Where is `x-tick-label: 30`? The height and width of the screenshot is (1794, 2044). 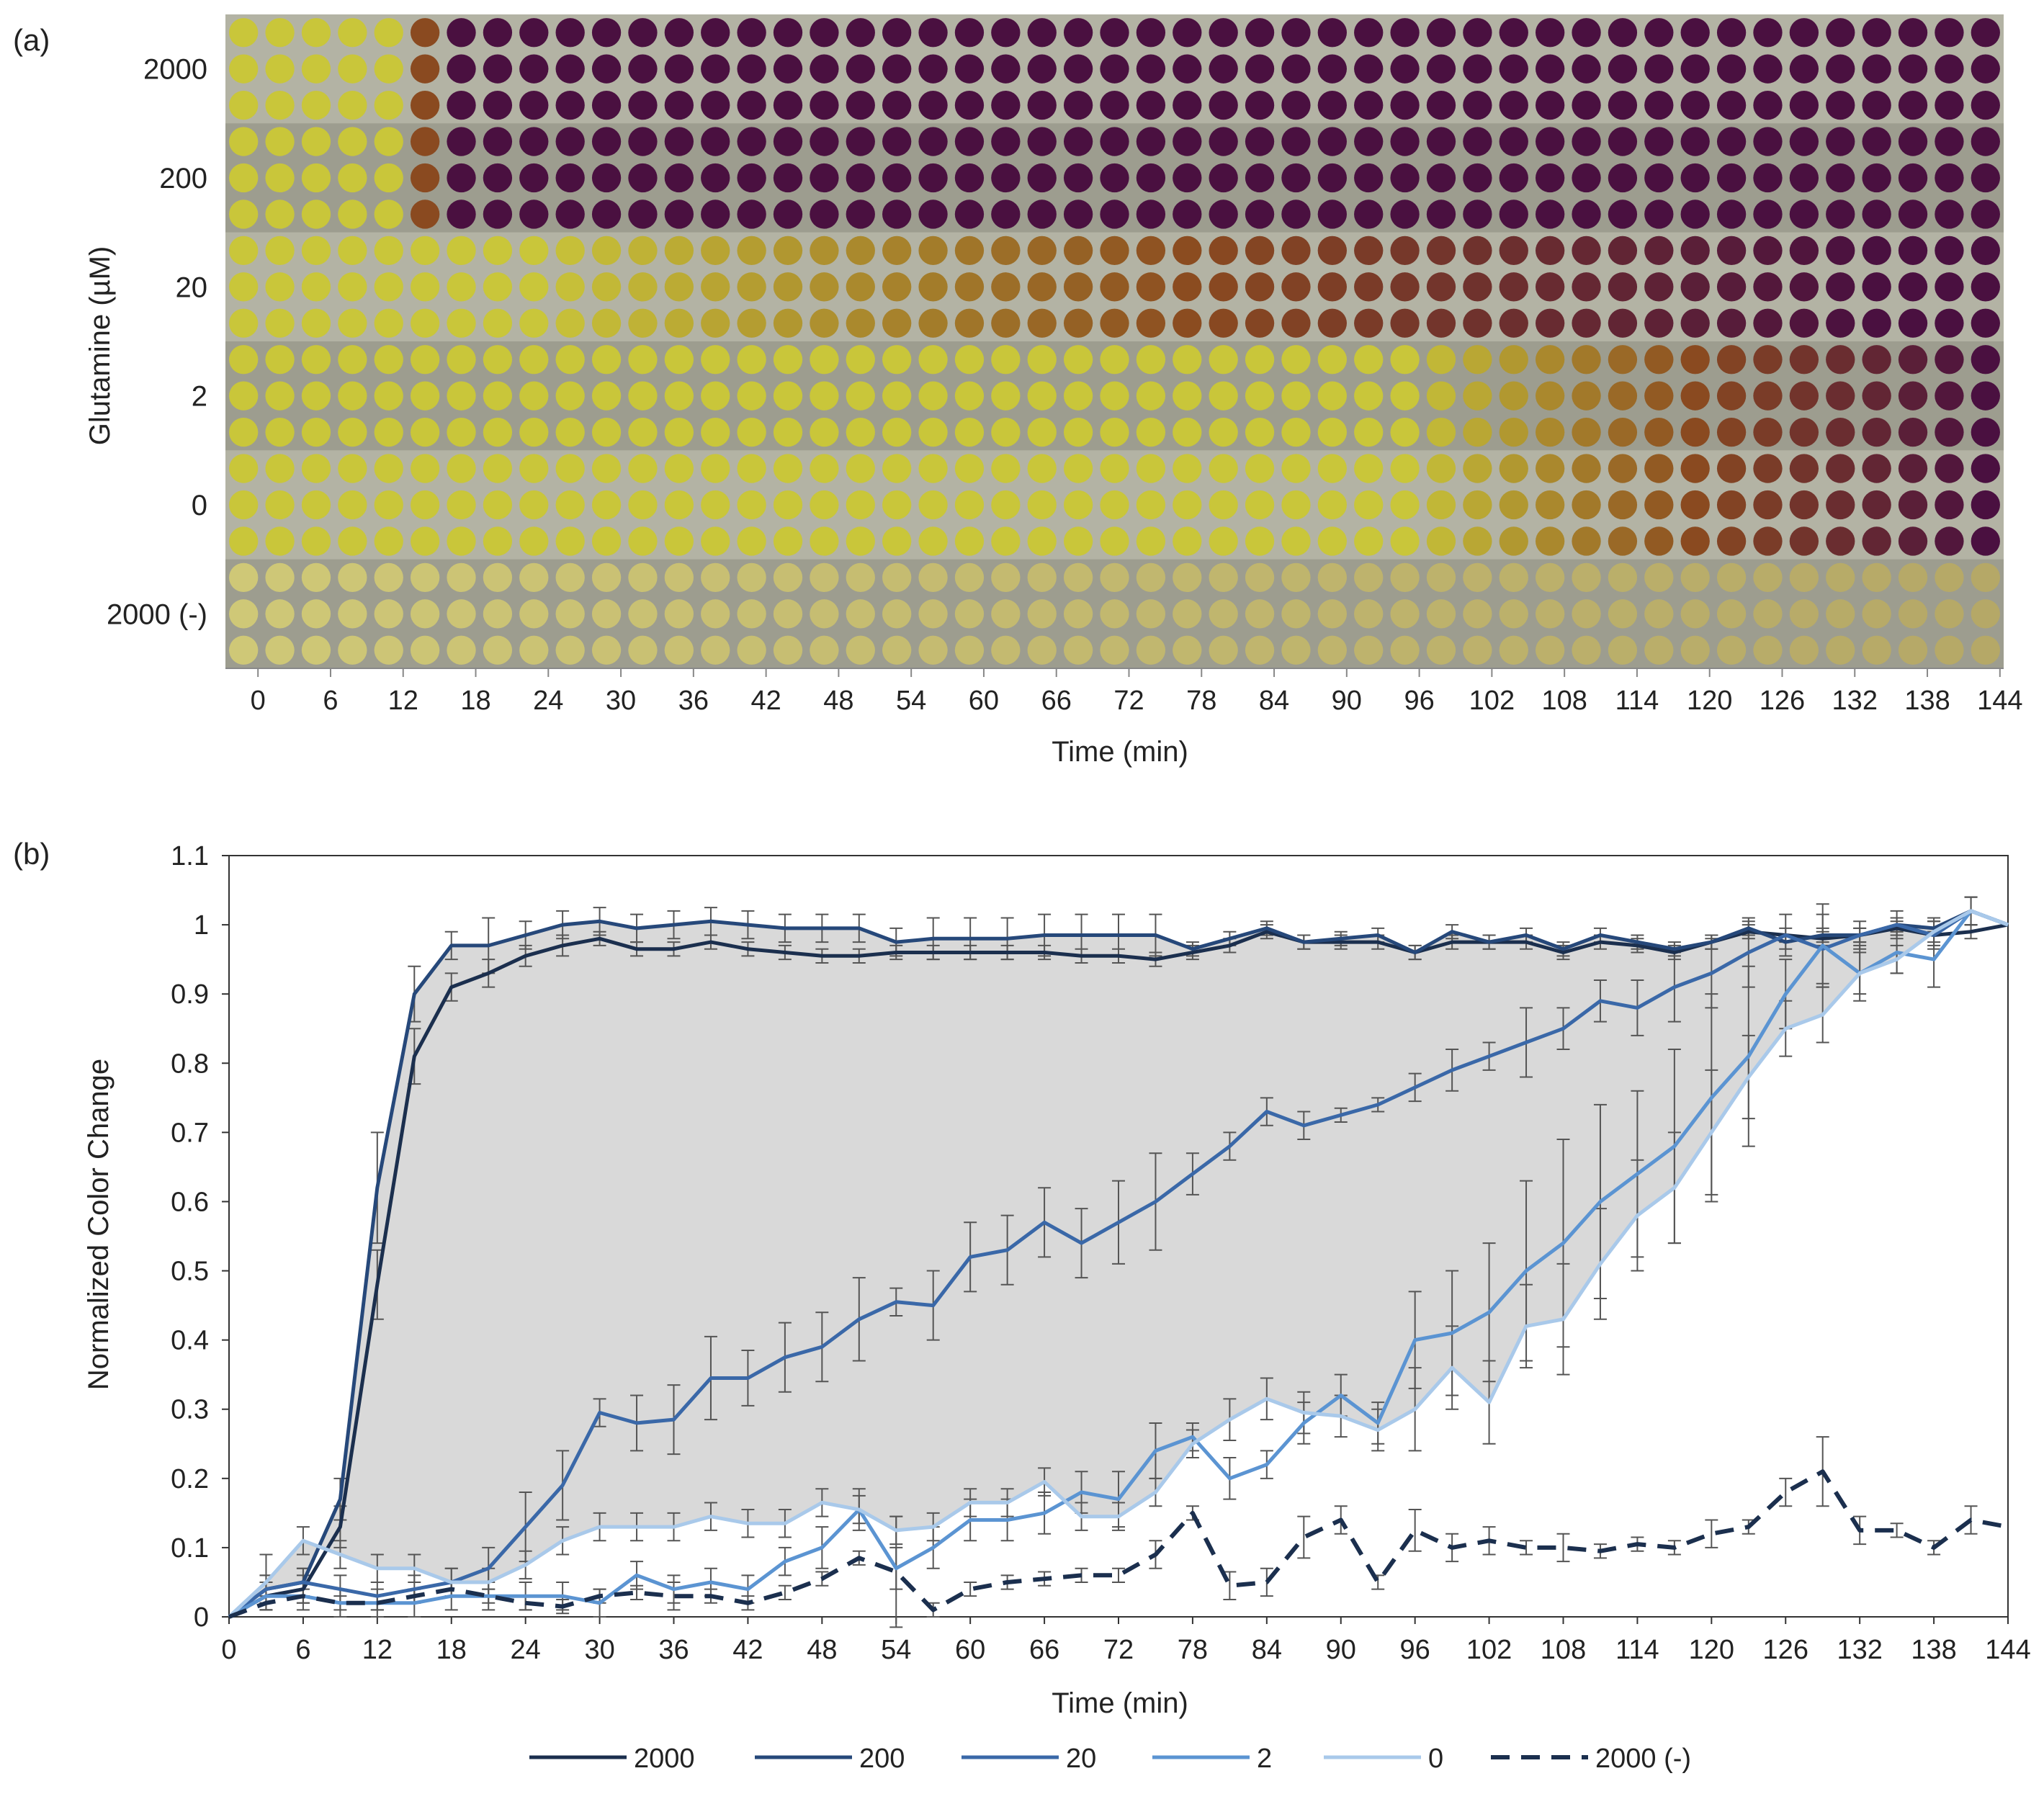
x-tick-label: 30 is located at coordinates (621, 701).